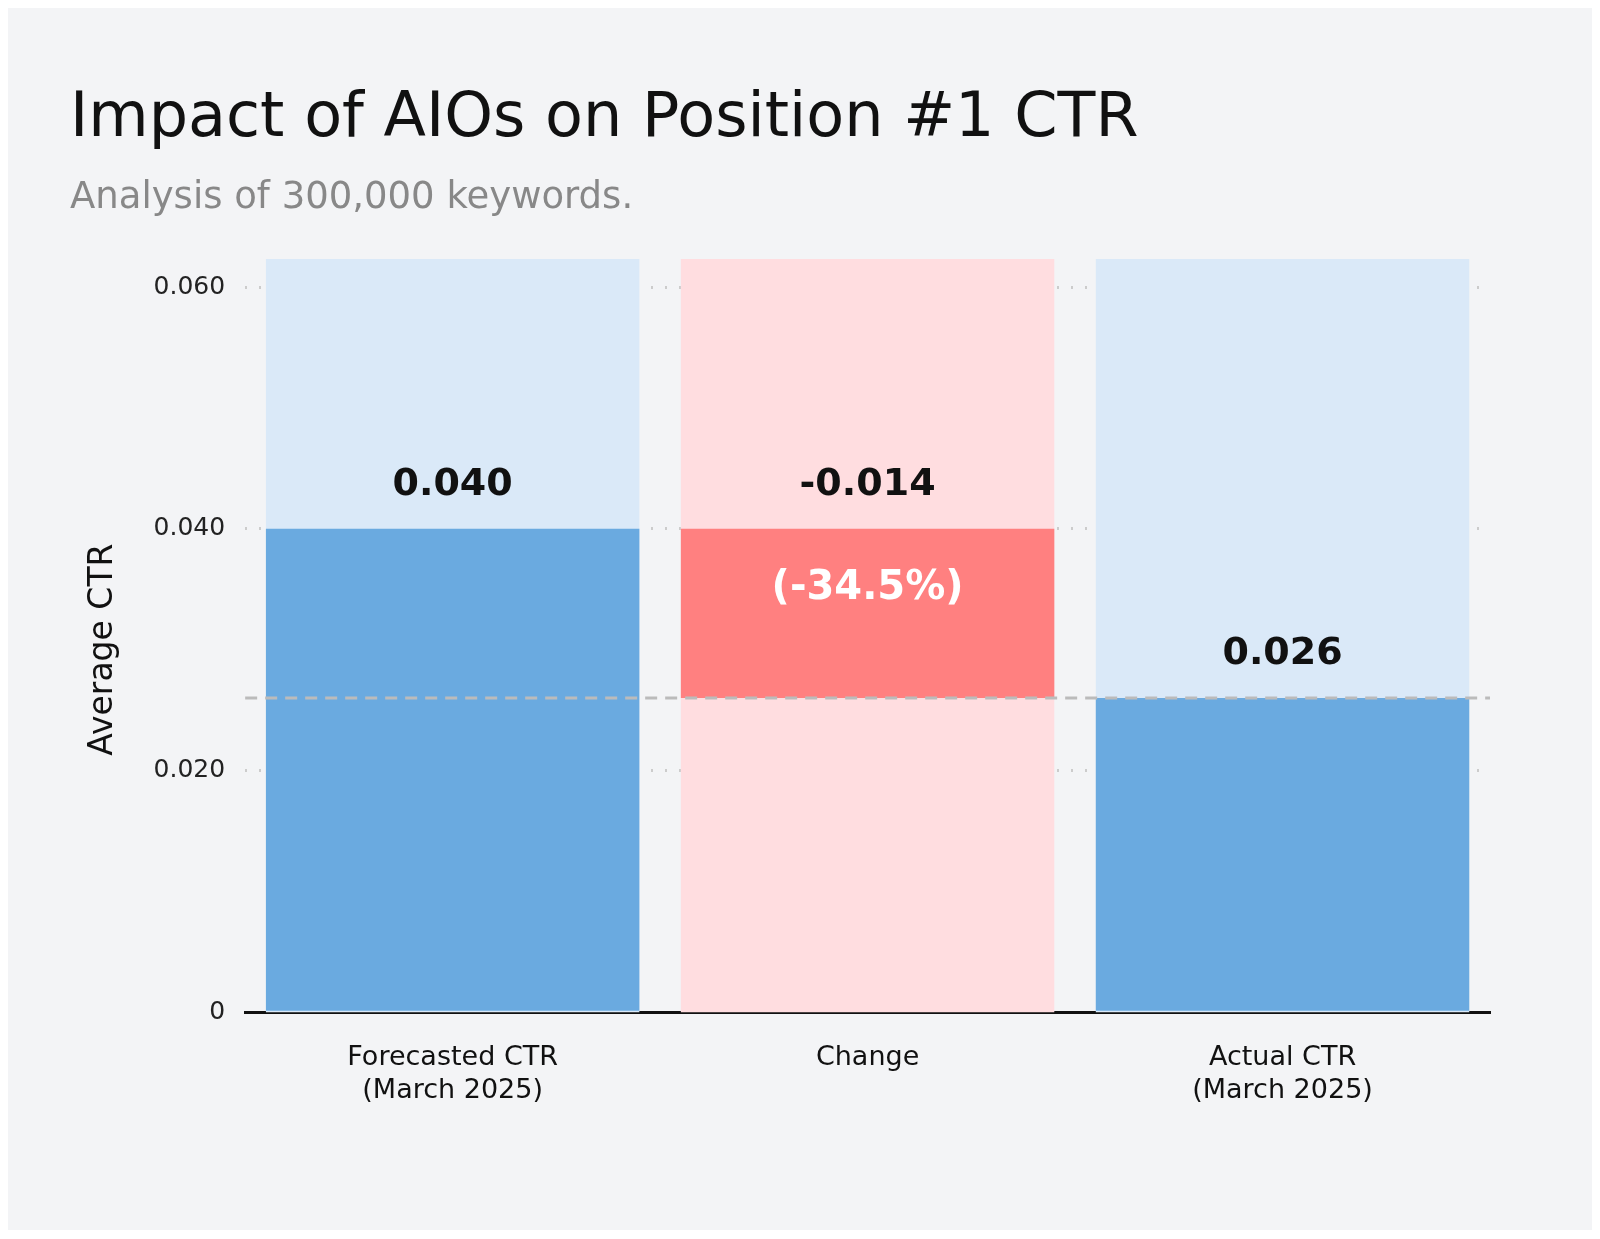 The image size is (1600, 1239). What do you see at coordinates (452, 482) in the screenshot?
I see `data-label: 0.040` at bounding box center [452, 482].